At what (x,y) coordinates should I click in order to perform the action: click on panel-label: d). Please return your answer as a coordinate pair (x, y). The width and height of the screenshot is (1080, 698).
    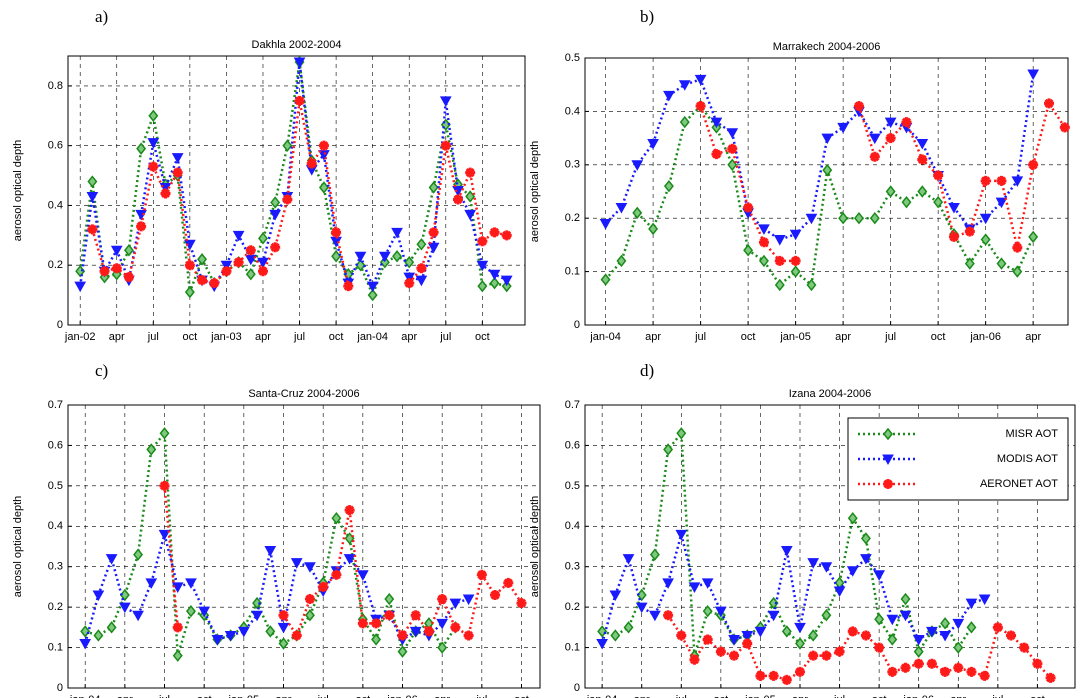
    Looking at the image, I should click on (647, 370).